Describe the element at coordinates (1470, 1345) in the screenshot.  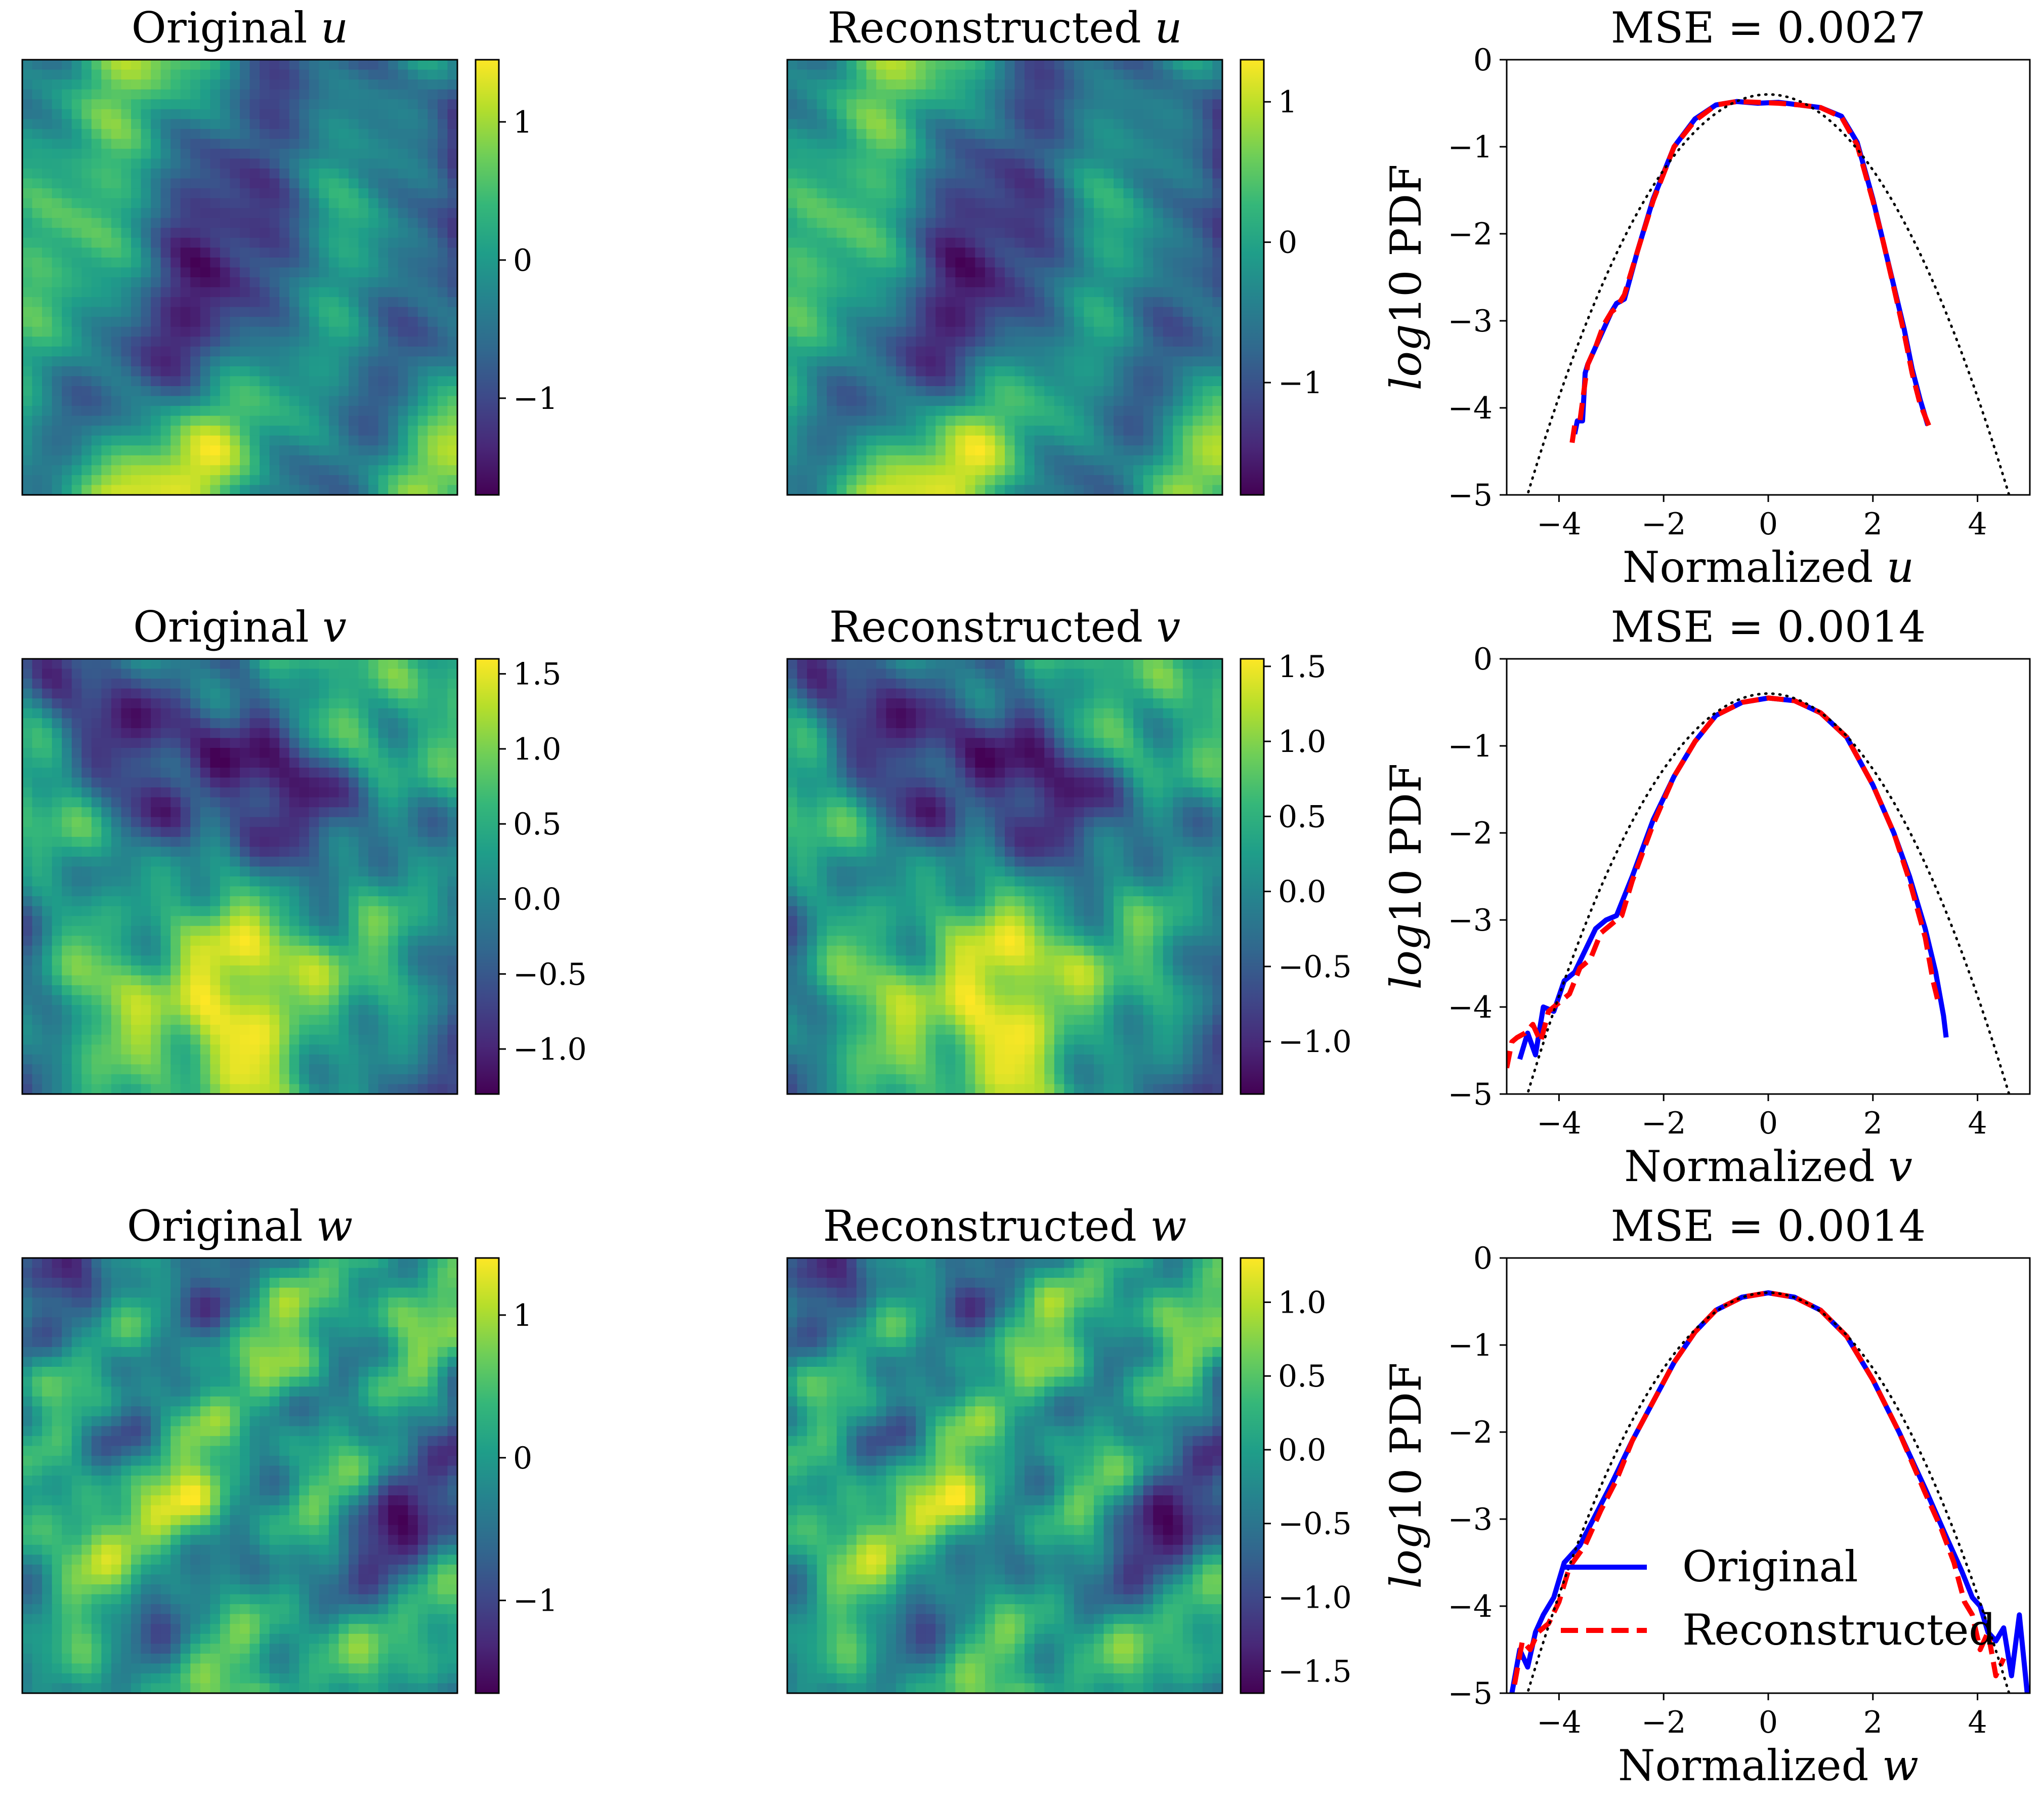
I see `y-tick-label: −1` at that location.